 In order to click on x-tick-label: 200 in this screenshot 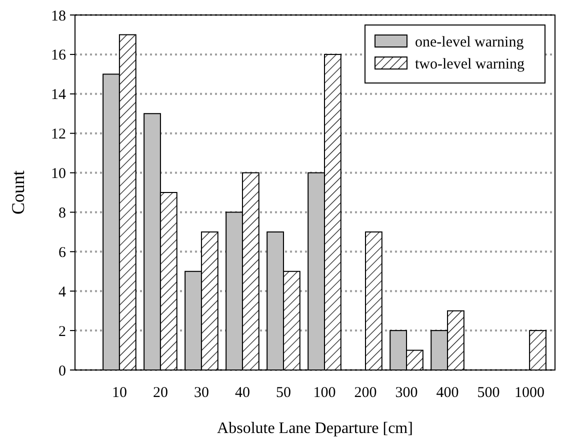, I will do `click(365, 393)`.